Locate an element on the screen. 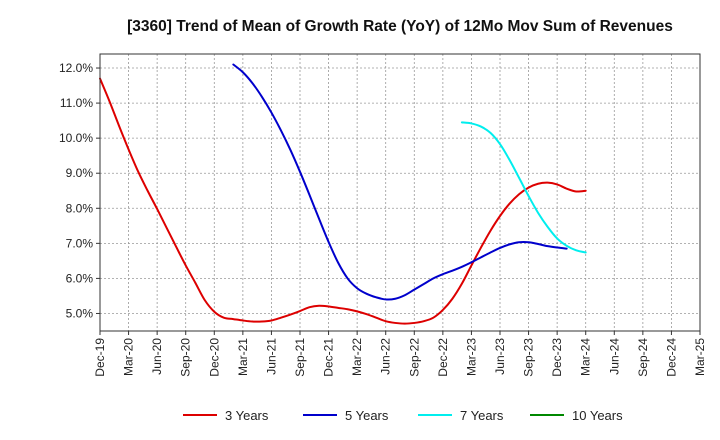  y-tick-label: 10.0% is located at coordinates (76, 138).